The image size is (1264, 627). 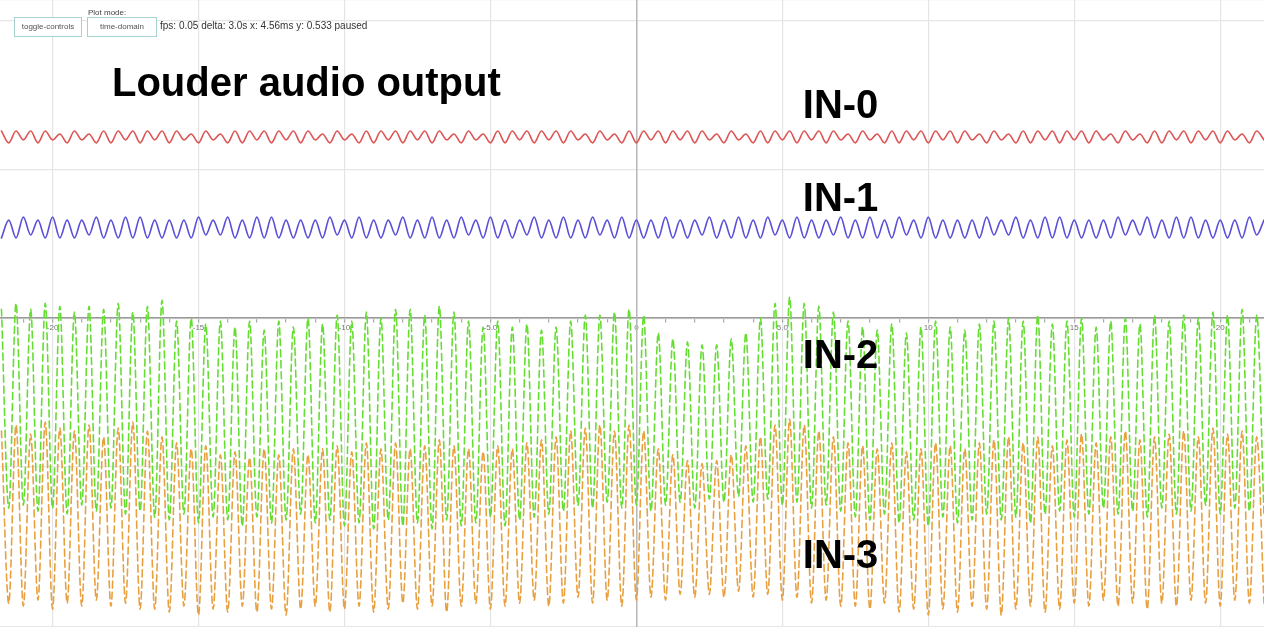 What do you see at coordinates (490, 328) in the screenshot?
I see `x-tick-label: -5.0` at bounding box center [490, 328].